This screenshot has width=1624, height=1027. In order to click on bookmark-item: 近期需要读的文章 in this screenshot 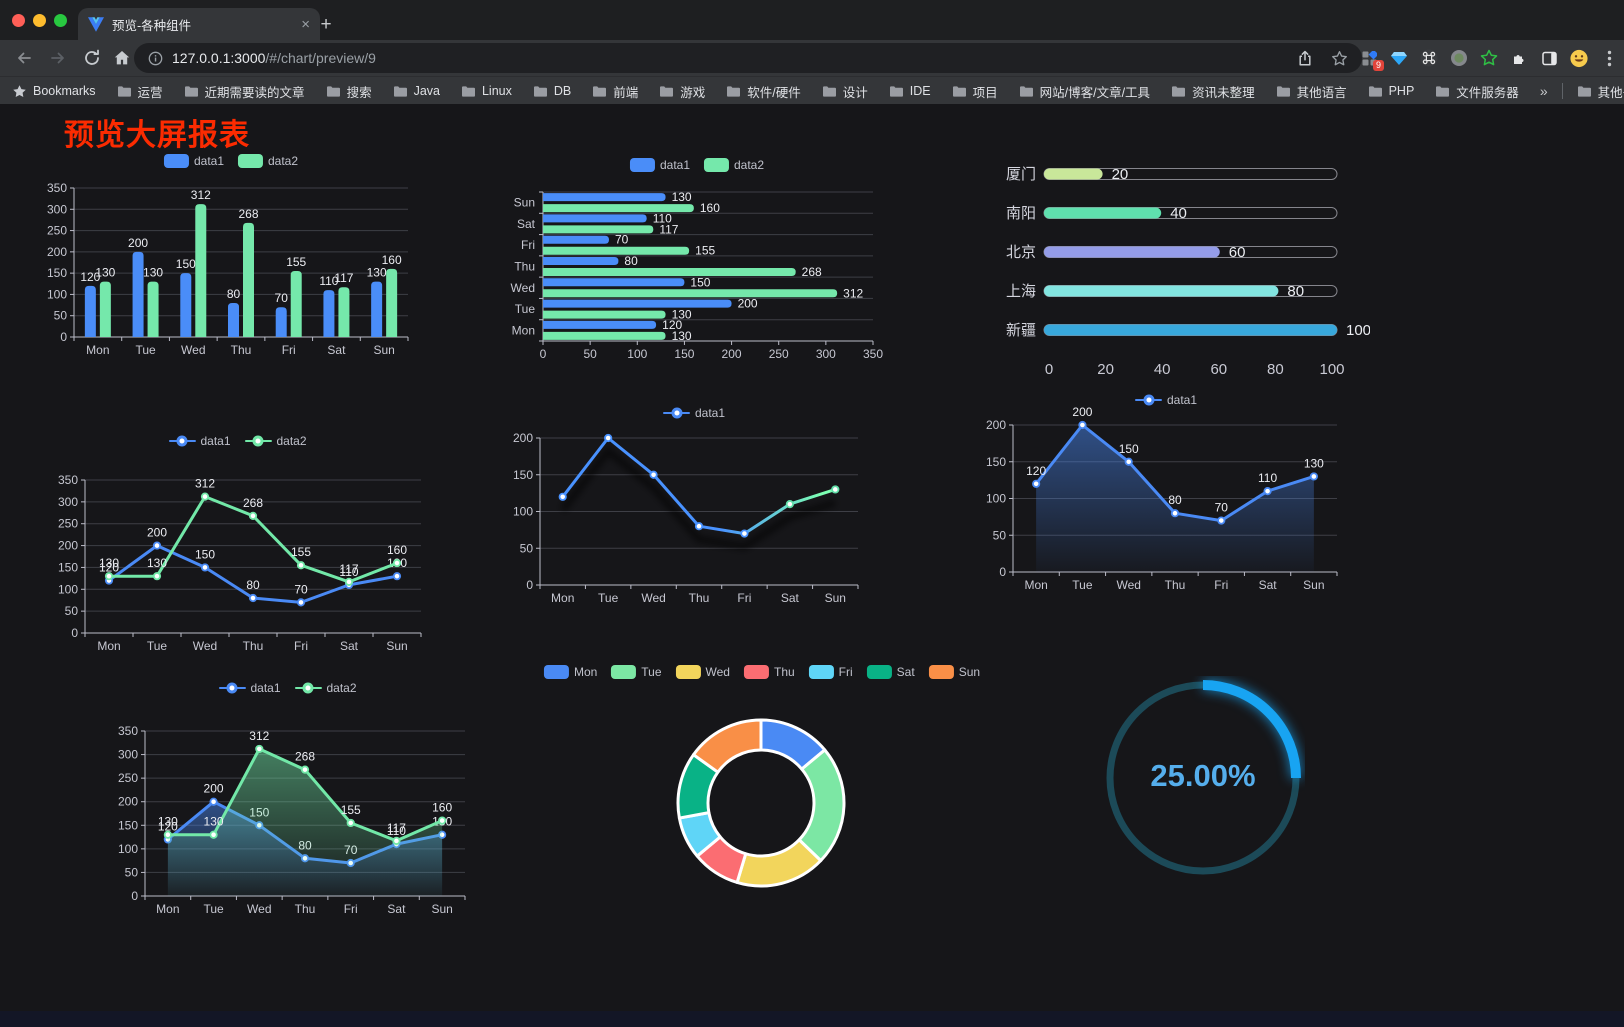, I will do `click(244, 91)`.